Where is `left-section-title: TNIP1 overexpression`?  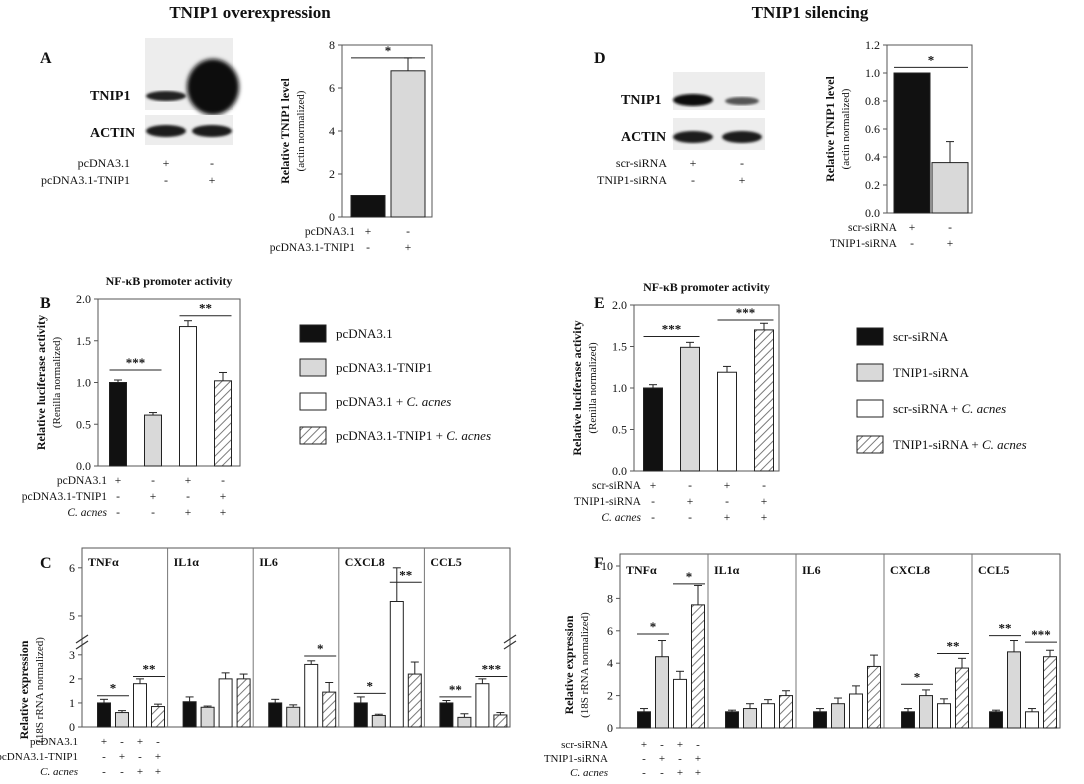
left-section-title: TNIP1 overexpression is located at coordinates (250, 12).